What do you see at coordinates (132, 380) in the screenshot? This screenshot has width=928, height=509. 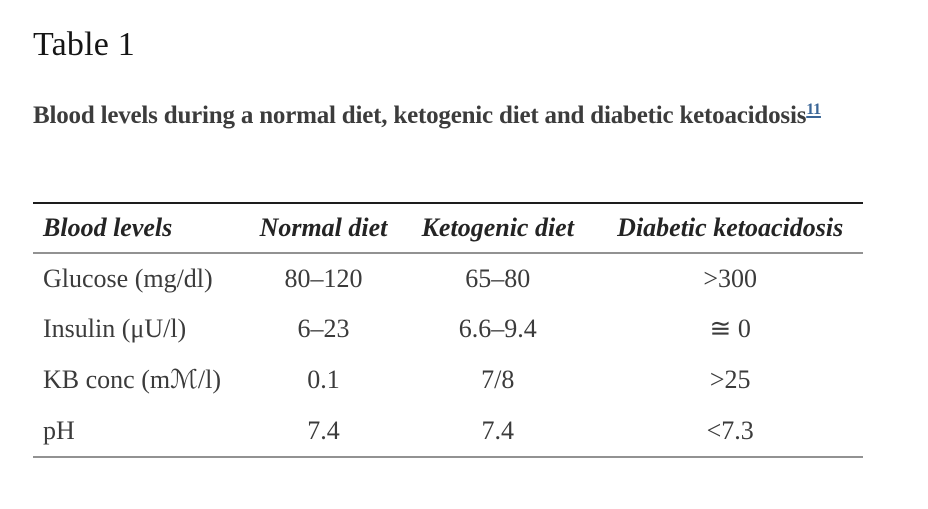 I see `cell-row-label: KB conc (mℳ/l)` at bounding box center [132, 380].